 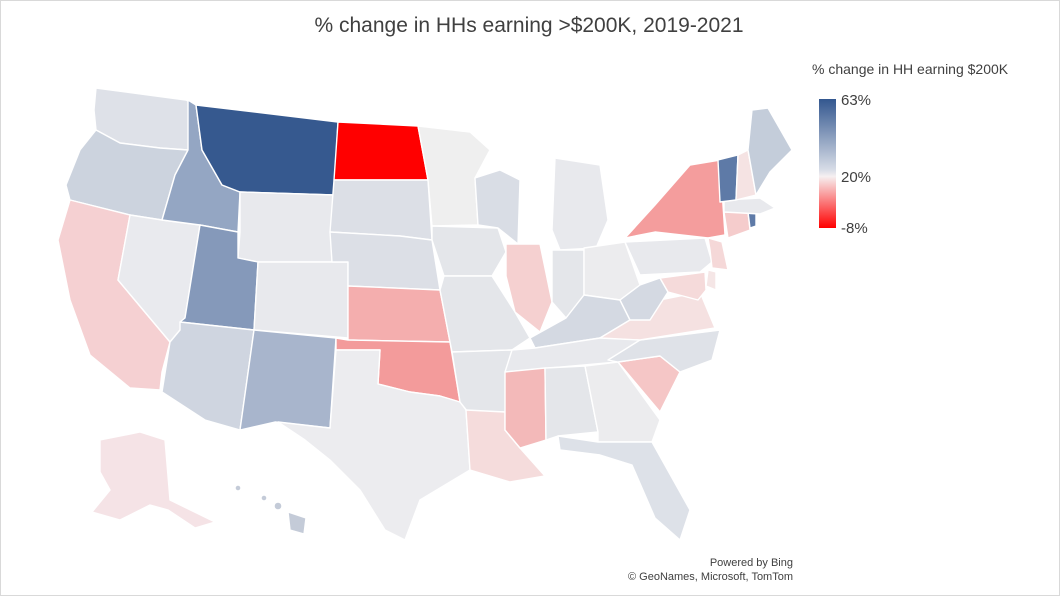 What do you see at coordinates (381, 151) in the screenshot?
I see `state-nd` at bounding box center [381, 151].